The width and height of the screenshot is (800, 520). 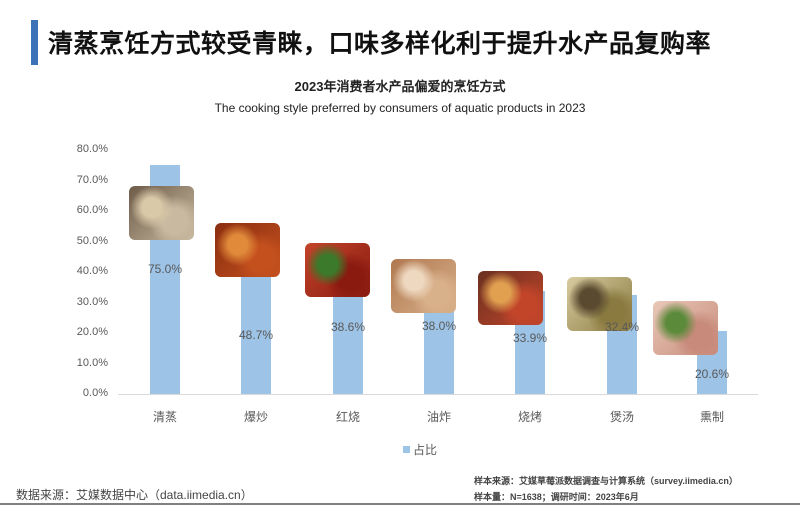 What do you see at coordinates (92, 240) in the screenshot?
I see `y-tick-label: 50.0%` at bounding box center [92, 240].